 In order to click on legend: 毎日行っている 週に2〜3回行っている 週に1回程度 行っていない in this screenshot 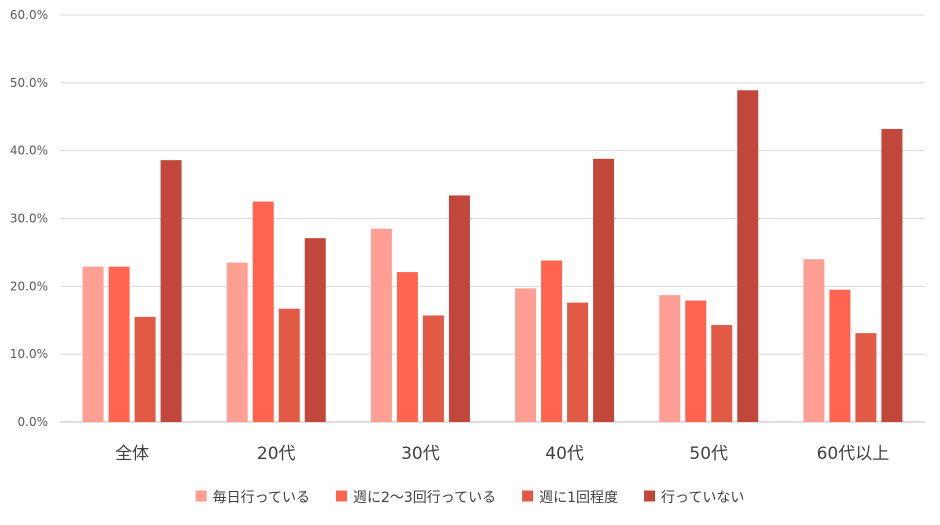, I will do `click(469, 498)`.